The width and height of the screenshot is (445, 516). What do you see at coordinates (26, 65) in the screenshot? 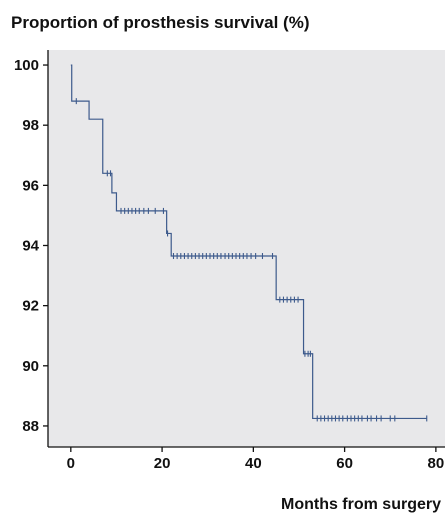
I see `y-tick-label: 100` at bounding box center [26, 65].